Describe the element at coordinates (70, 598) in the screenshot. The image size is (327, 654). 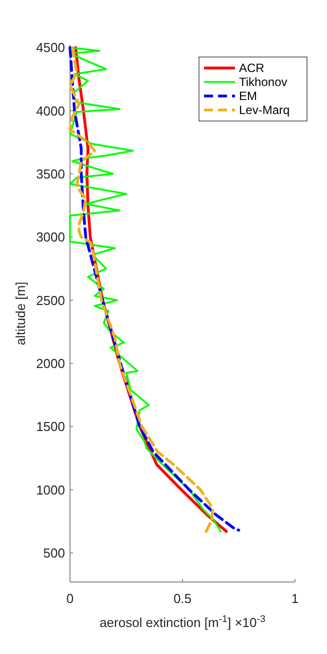
I see `x-tick-label: 0` at that location.